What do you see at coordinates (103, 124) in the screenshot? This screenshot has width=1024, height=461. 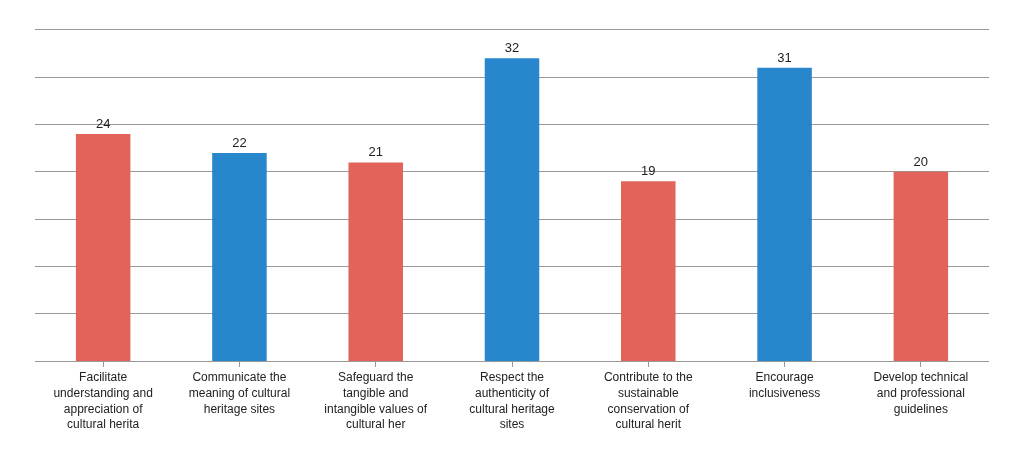 I see `data-label: 24` at bounding box center [103, 124].